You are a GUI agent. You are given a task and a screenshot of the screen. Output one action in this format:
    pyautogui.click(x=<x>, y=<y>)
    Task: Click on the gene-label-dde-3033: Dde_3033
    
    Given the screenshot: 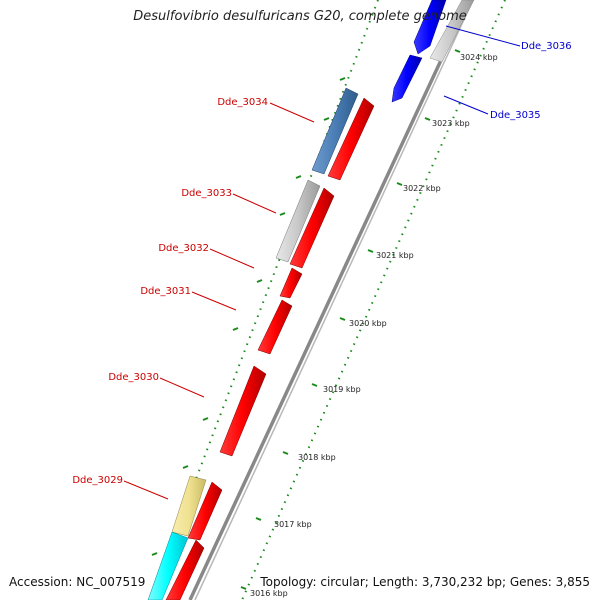 What is the action you would take?
    pyautogui.click(x=206, y=193)
    